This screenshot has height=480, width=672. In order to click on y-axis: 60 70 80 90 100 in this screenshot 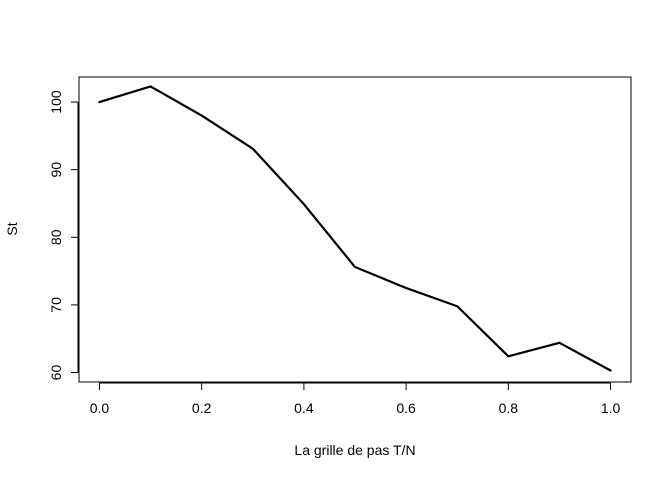, I will do `click(63, 235)`.